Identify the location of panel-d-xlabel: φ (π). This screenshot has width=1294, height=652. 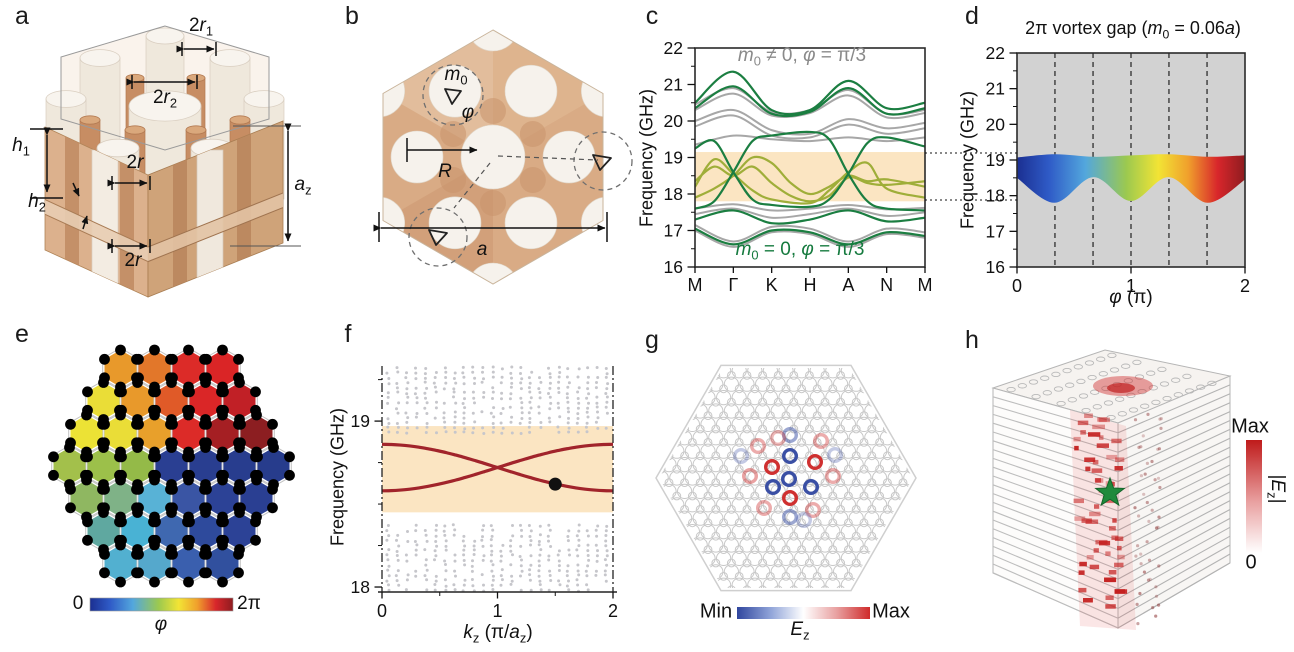
(1130, 298).